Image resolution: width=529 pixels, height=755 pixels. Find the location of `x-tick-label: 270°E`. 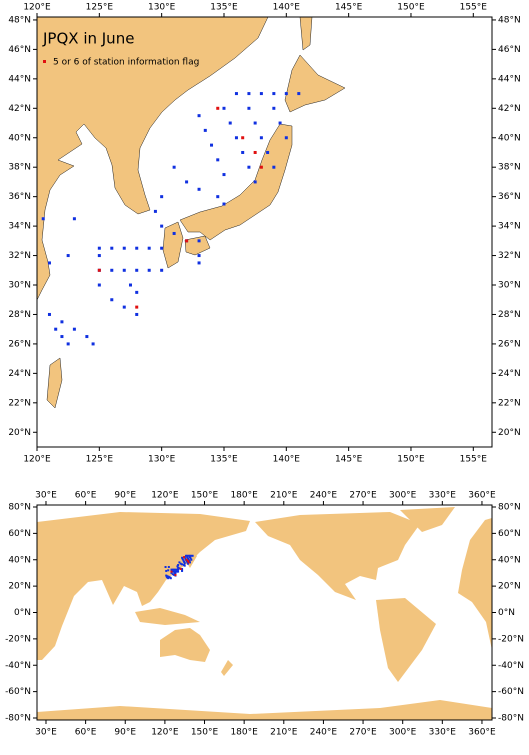

x-tick-label: 270°E is located at coordinates (363, 733).